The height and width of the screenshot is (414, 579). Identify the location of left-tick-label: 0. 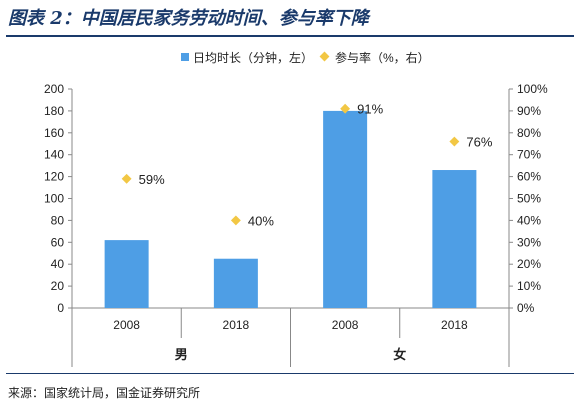
(60, 308).